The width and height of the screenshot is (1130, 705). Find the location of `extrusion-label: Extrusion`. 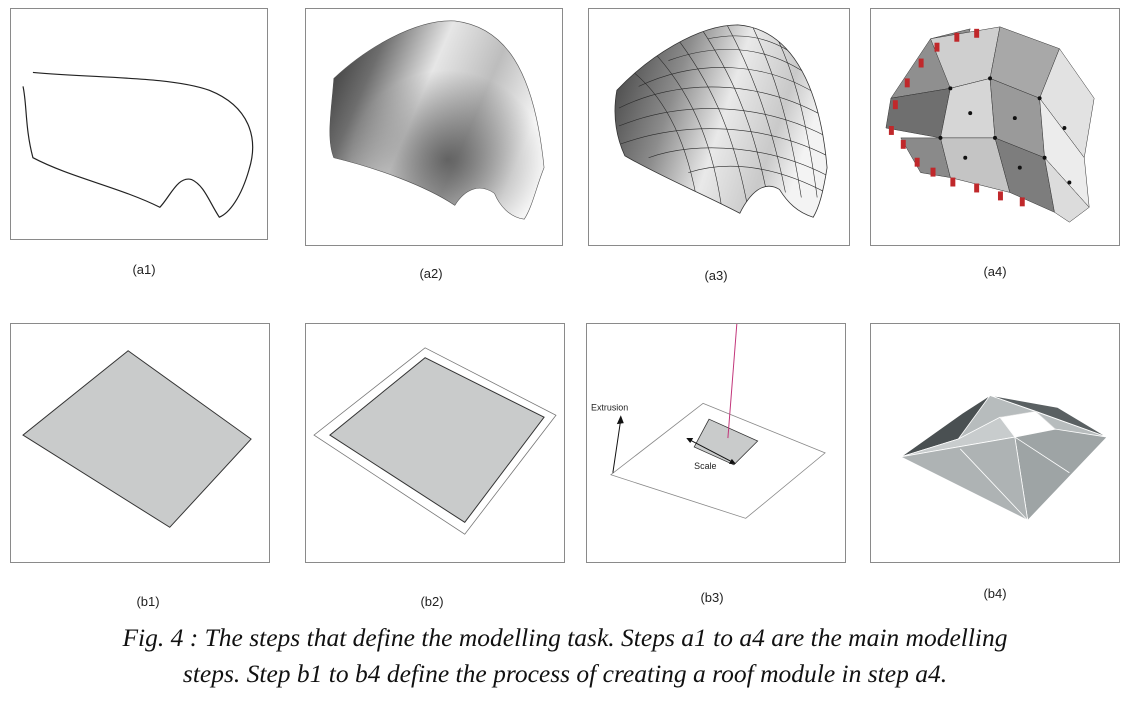

extrusion-label: Extrusion is located at coordinates (609, 407).